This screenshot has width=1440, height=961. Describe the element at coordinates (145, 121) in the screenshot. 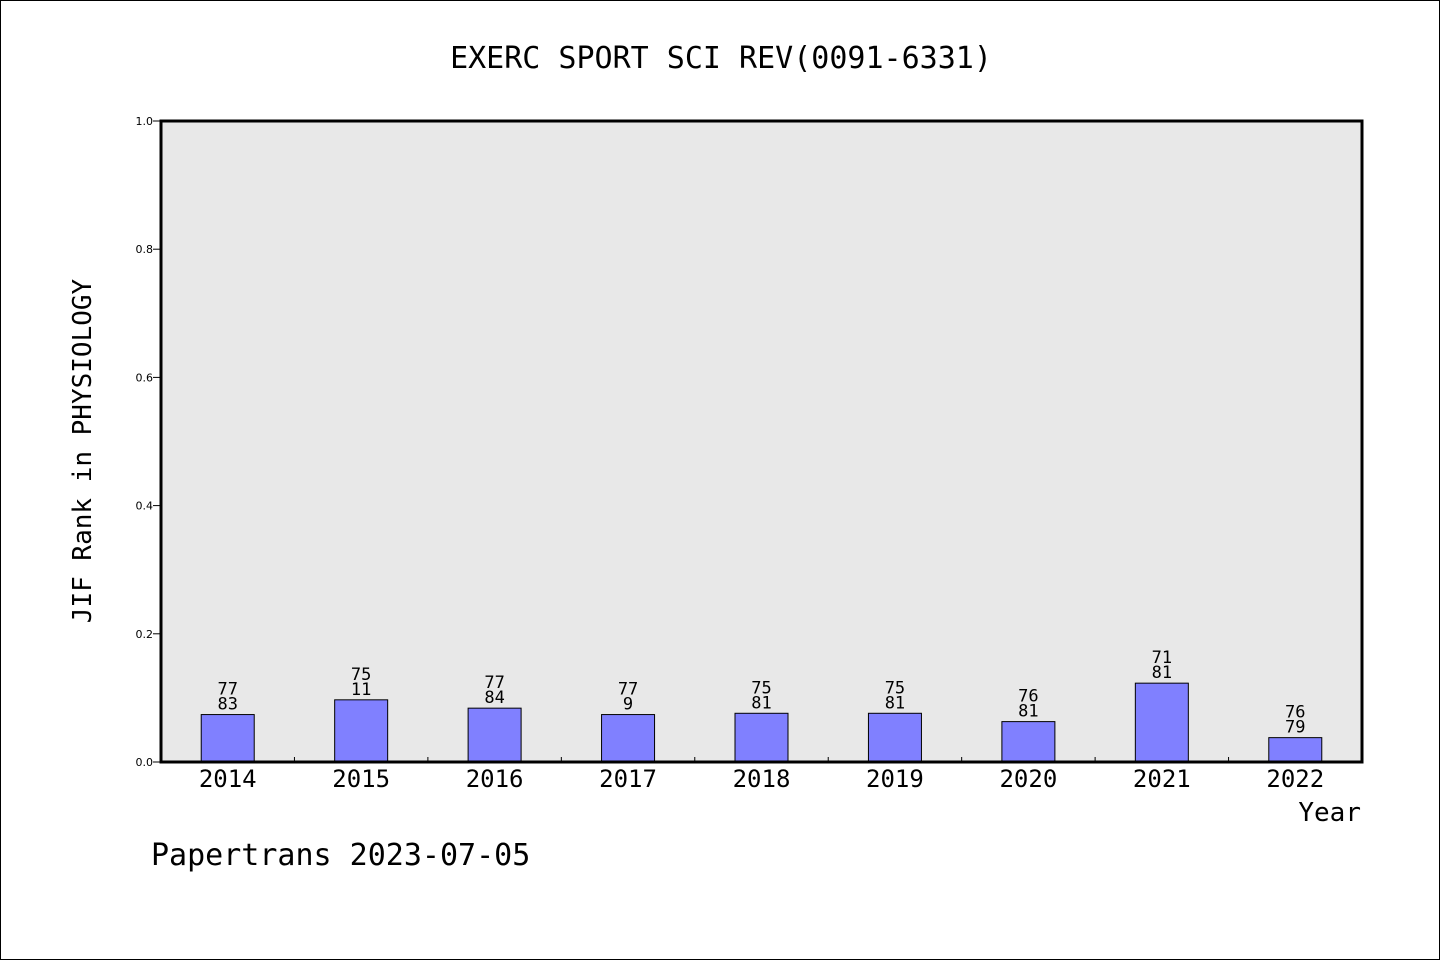

I see `y-tick-label: 1.0` at that location.